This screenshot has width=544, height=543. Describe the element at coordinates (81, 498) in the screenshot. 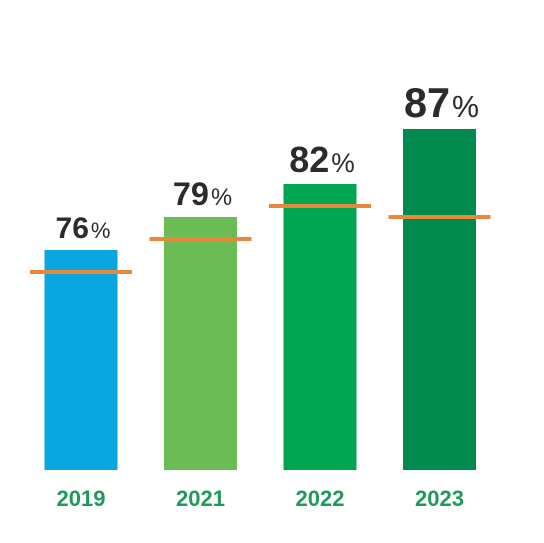

I see `category-label-2019: 2019` at that location.